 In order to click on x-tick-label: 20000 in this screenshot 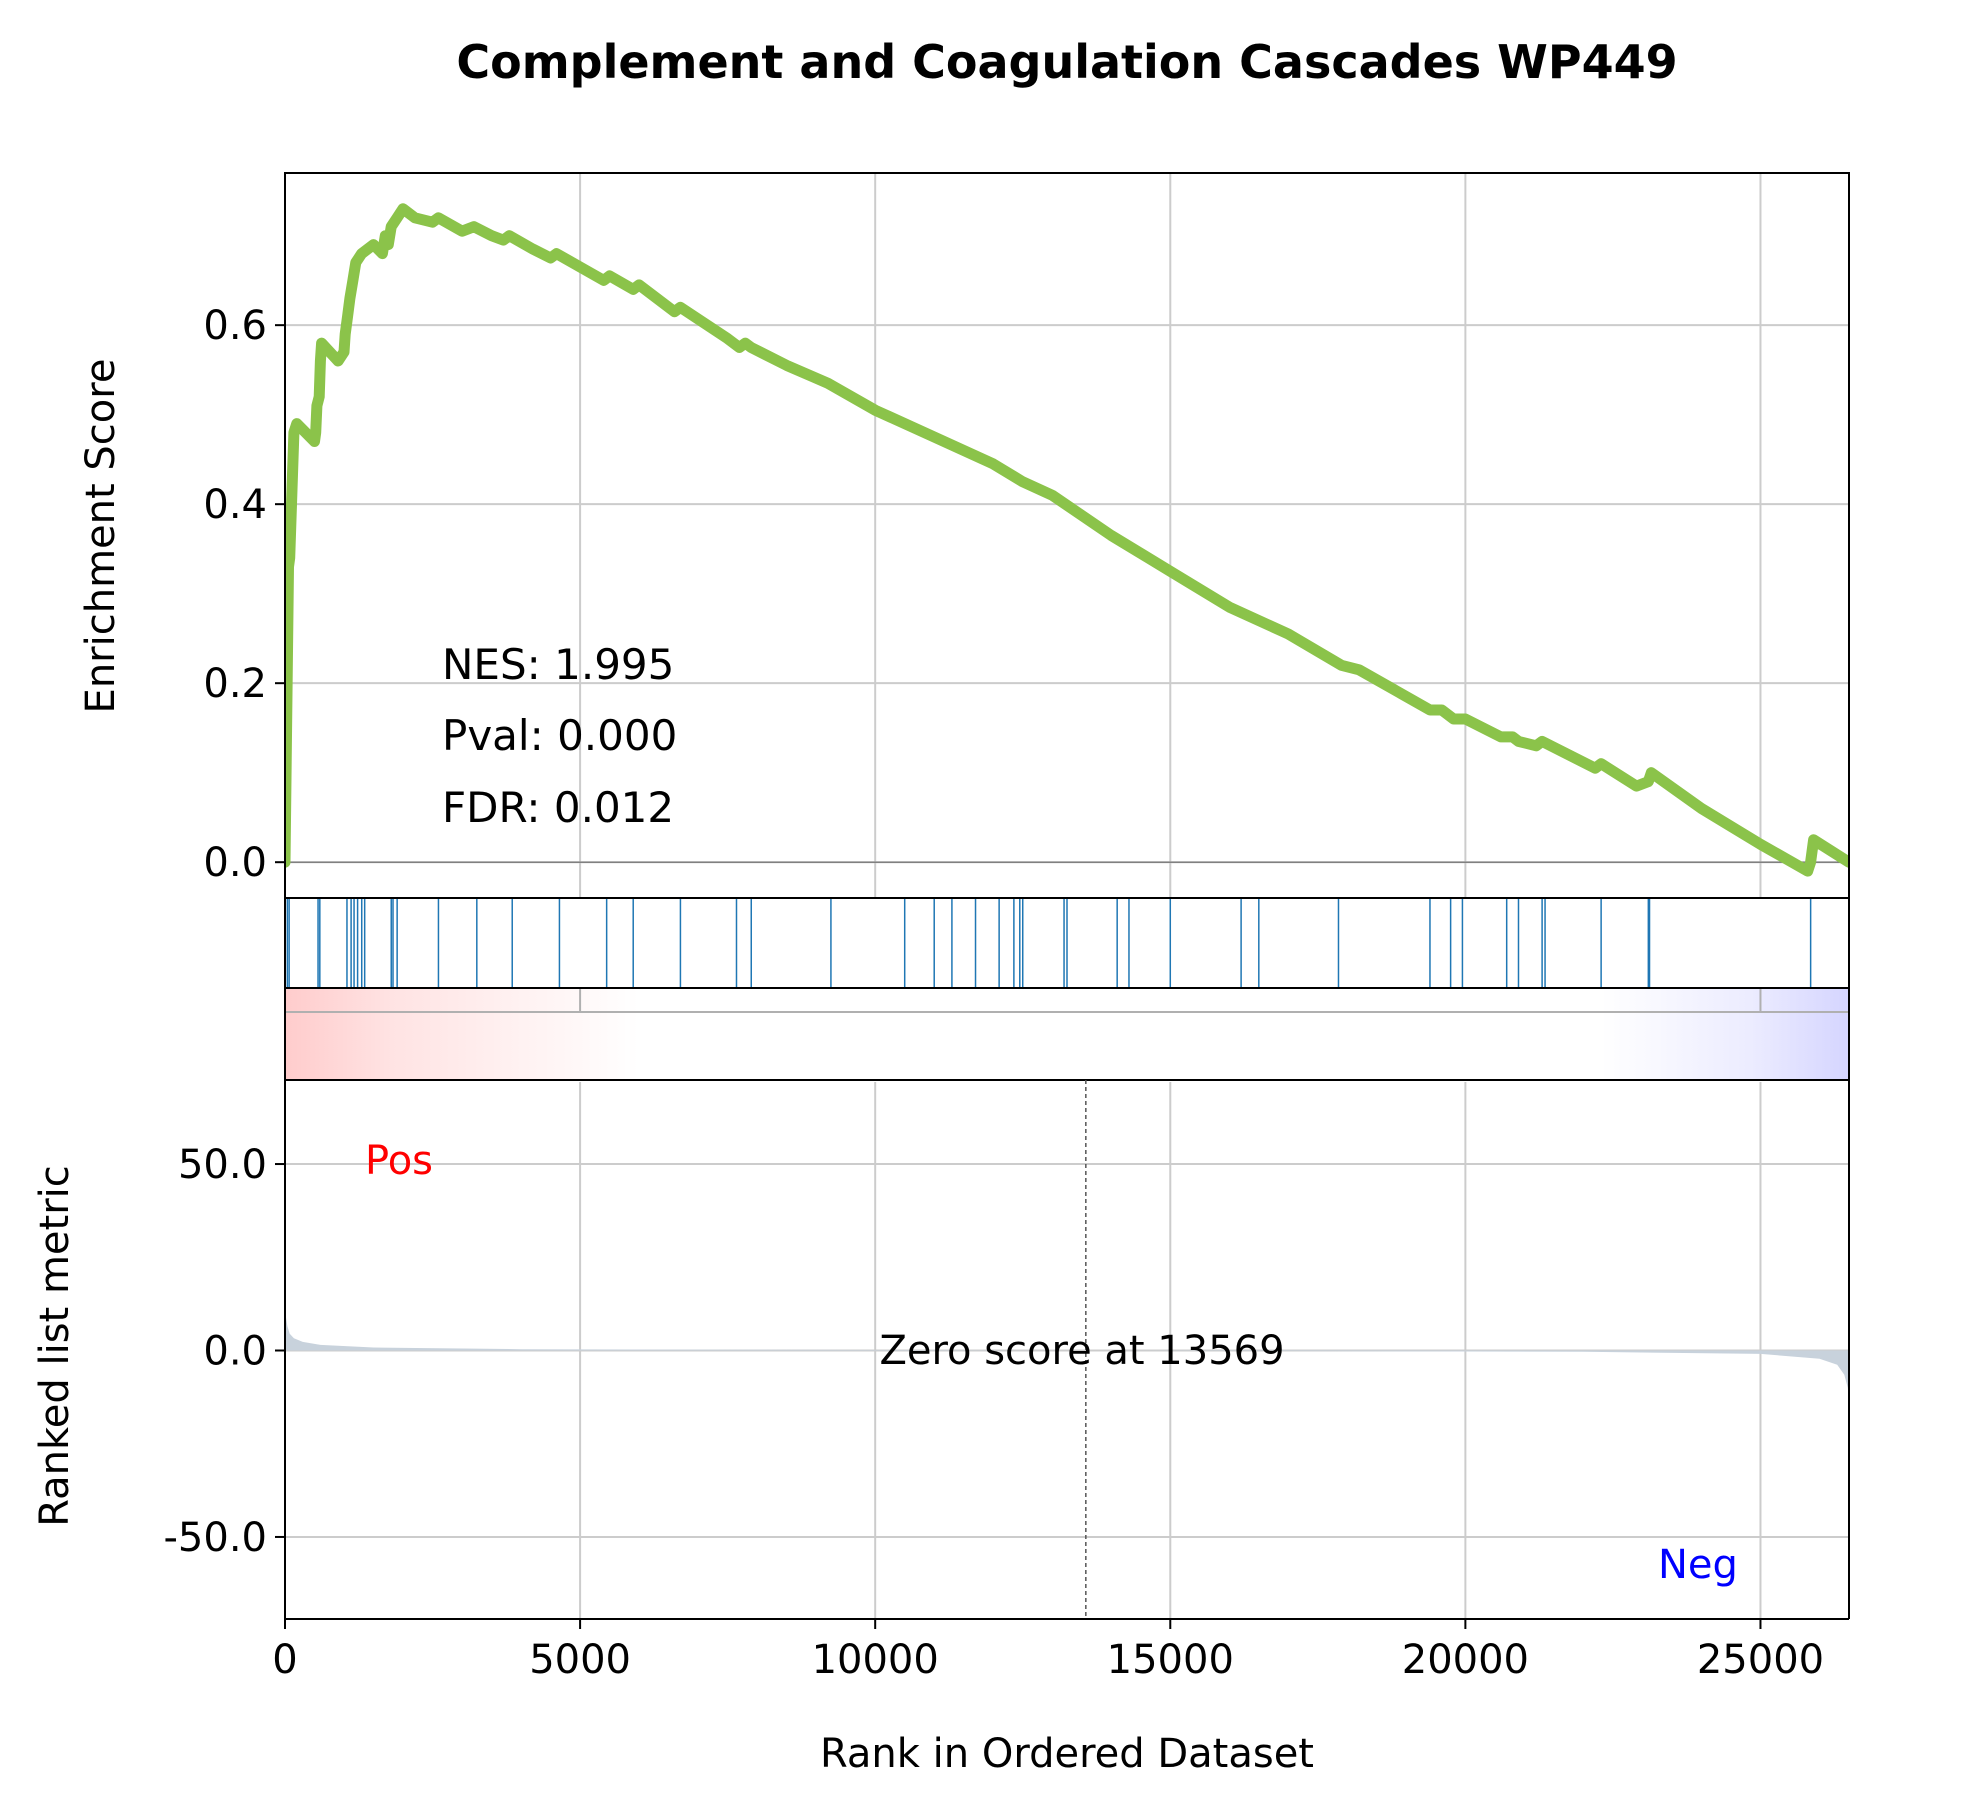, I will do `click(1465, 1660)`.